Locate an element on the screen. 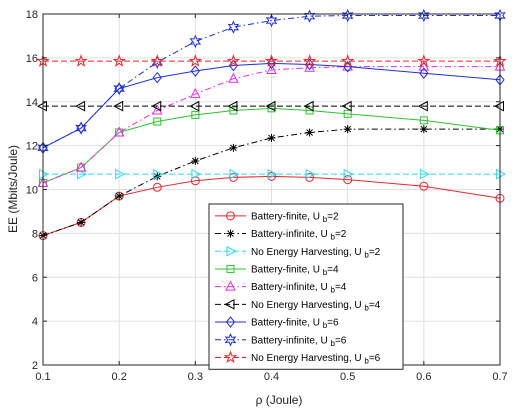  legend-entry: Battery-finite, U b=4 is located at coordinates (277, 270).